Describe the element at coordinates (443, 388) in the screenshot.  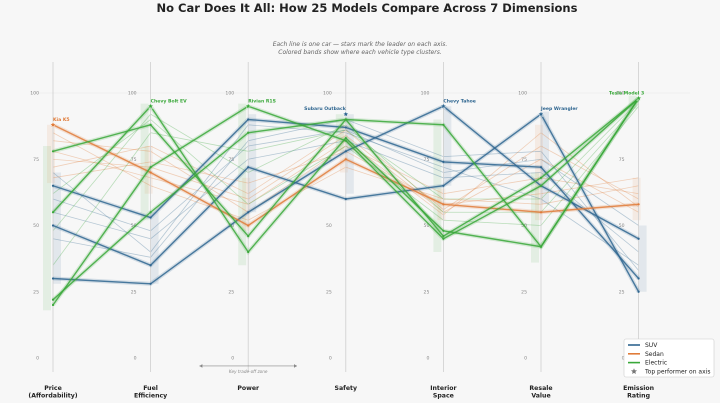
I see `axis-label-interior: Interior` at that location.